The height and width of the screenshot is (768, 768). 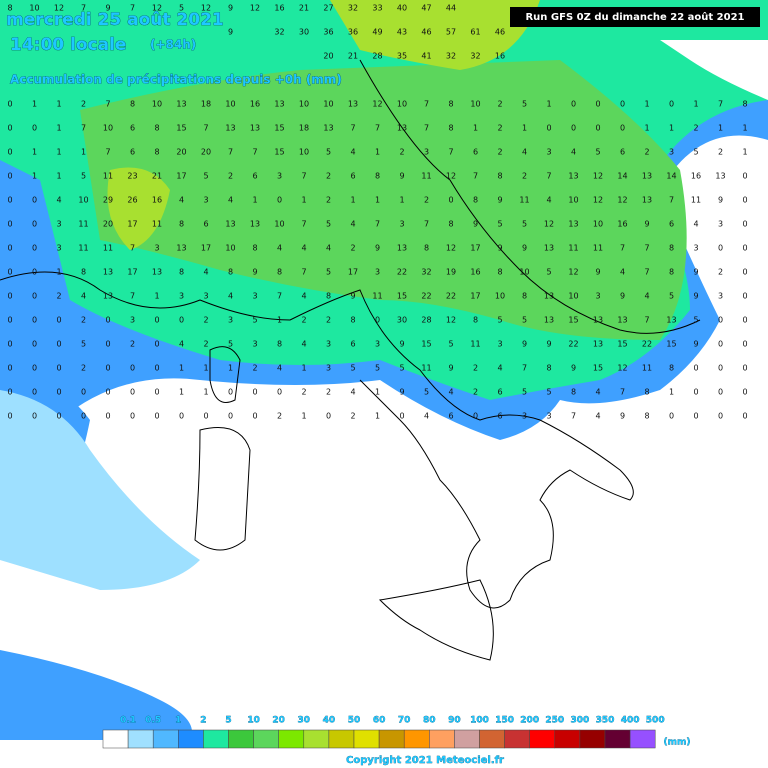 What do you see at coordinates (504, 721) in the screenshot?
I see `legend-label: 150` at bounding box center [504, 721].